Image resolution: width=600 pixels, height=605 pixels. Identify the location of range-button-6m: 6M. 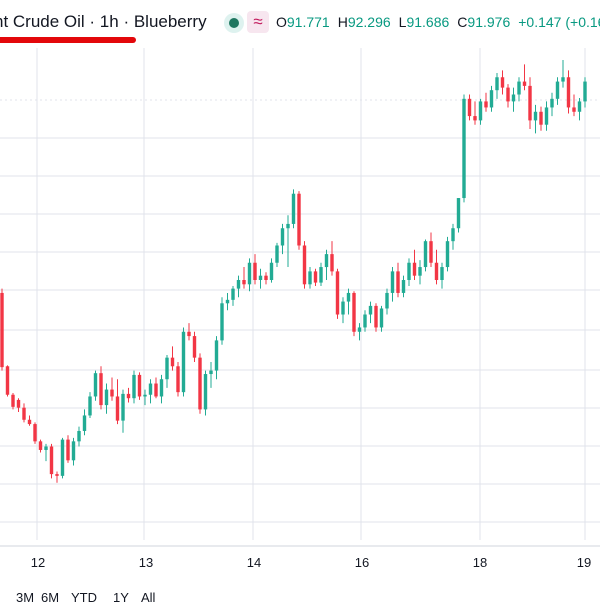
(50, 597).